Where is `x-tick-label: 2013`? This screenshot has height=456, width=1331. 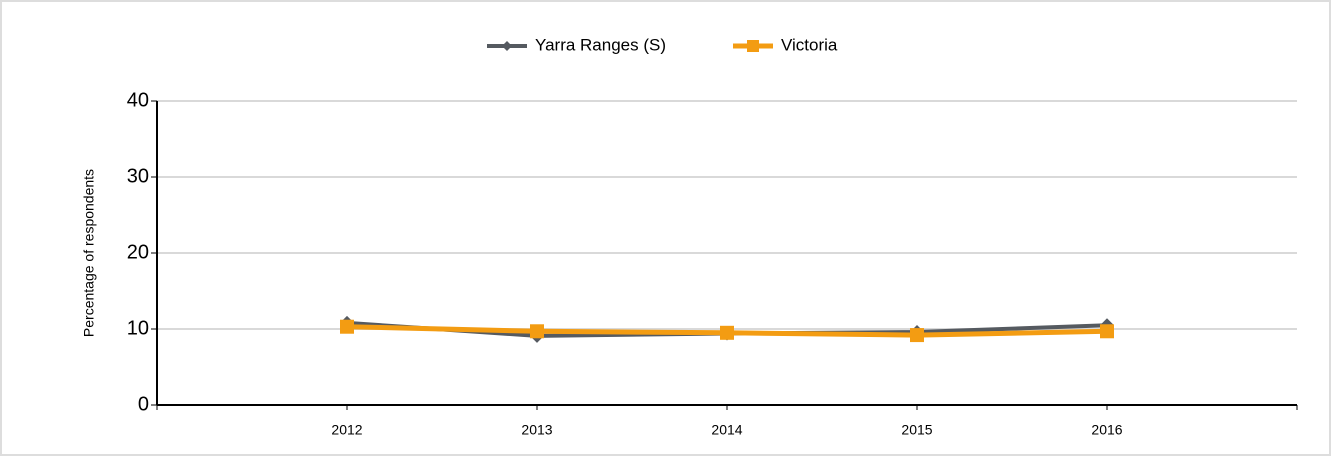 x-tick-label: 2013 is located at coordinates (536, 430).